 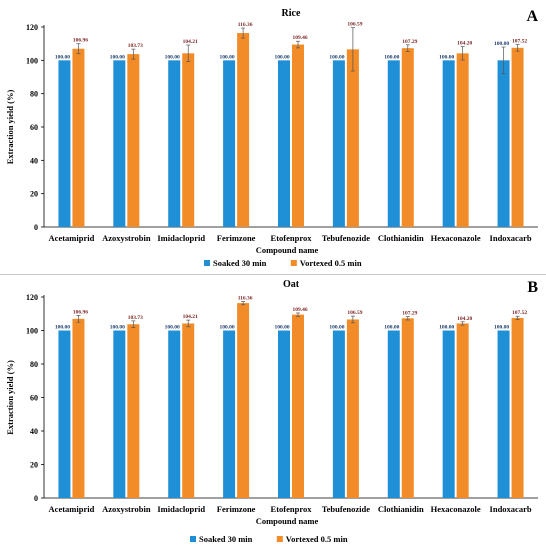 What do you see at coordinates (190, 317) in the screenshot?
I see `panel-b-data-label: 104.21` at bounding box center [190, 317].